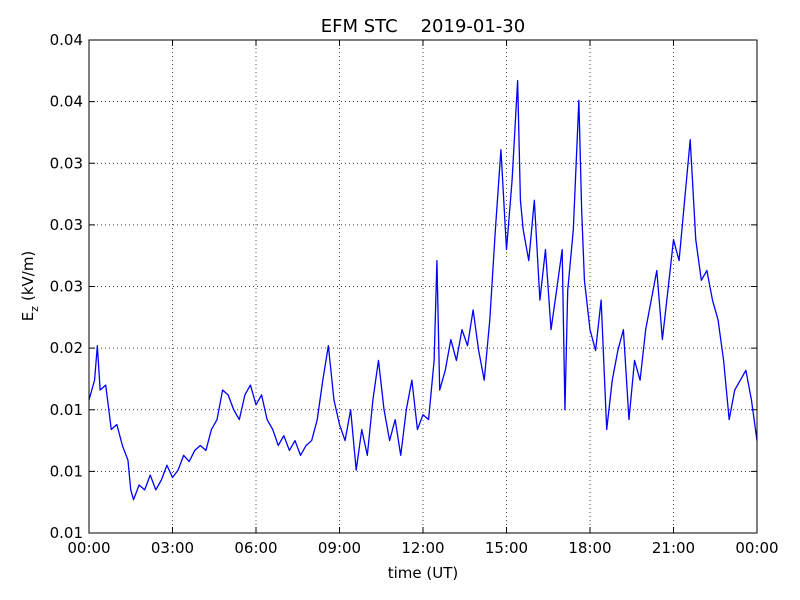  Describe the element at coordinates (506, 548) in the screenshot. I see `x-tick-label: 15:00` at that location.